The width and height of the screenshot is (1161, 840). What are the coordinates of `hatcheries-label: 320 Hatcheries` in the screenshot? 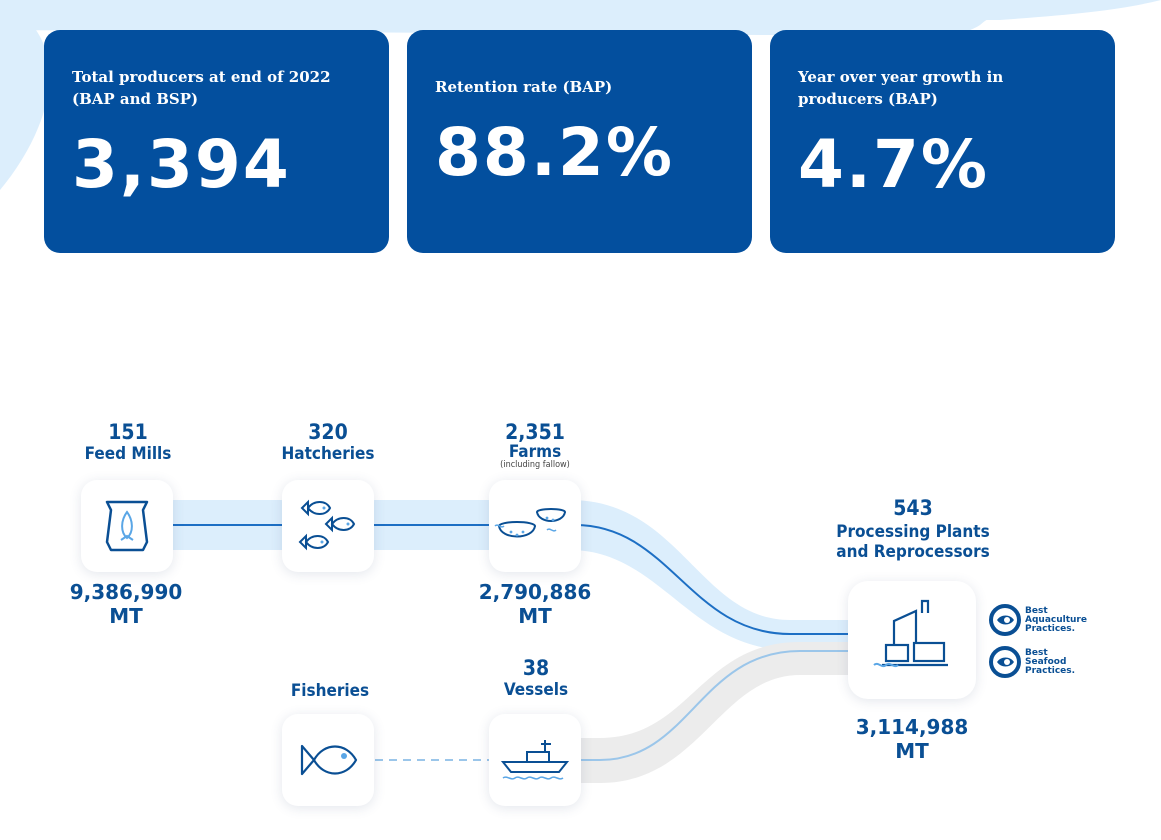 It's located at (328, 442).